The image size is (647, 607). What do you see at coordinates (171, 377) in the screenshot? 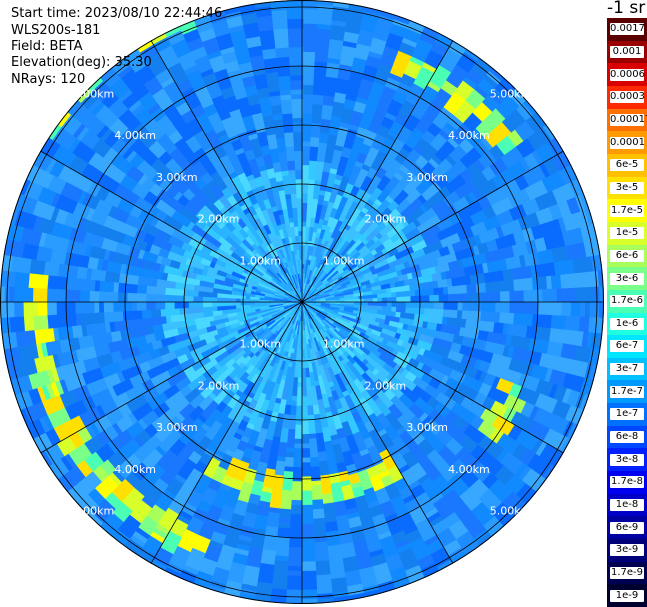
I see `azimuth-spoke` at bounding box center [171, 377].